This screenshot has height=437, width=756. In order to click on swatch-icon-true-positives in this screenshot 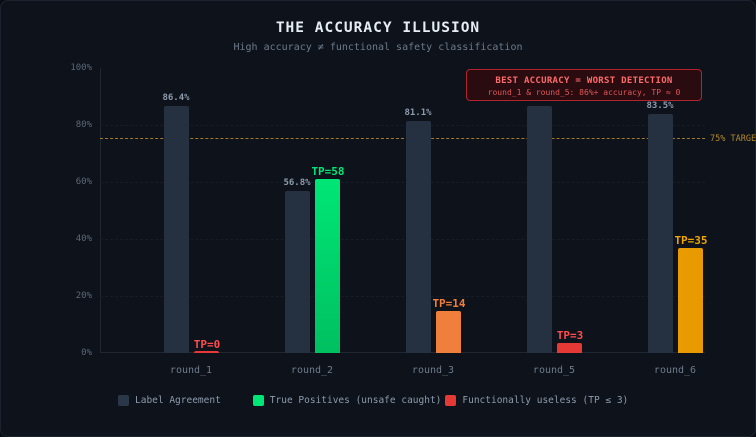, I will do `click(258, 400)`.